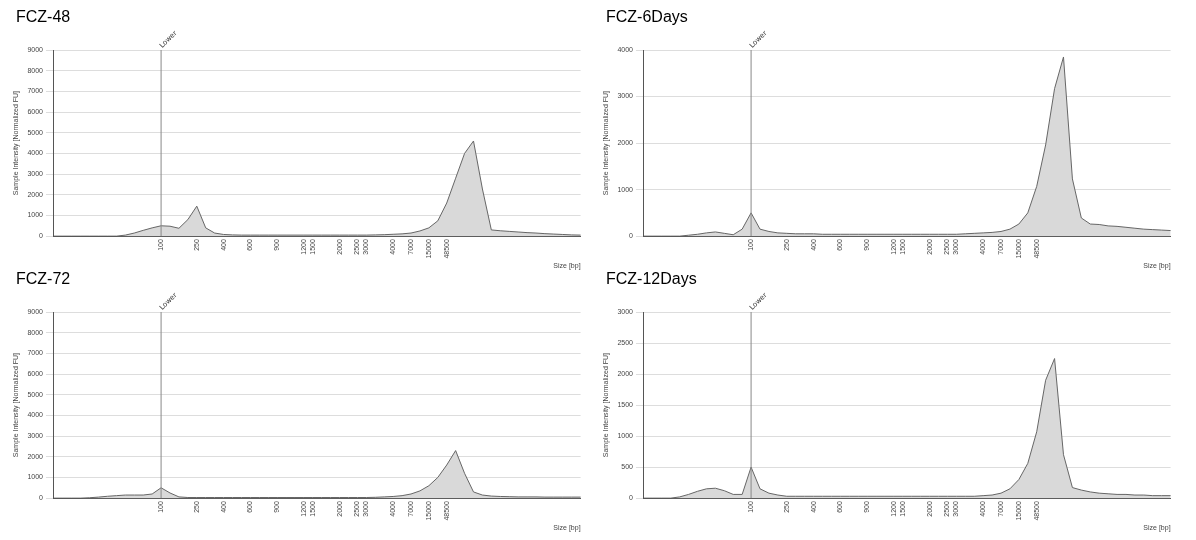  Describe the element at coordinates (43, 279) in the screenshot. I see `chart-title: FCZ-72` at that location.